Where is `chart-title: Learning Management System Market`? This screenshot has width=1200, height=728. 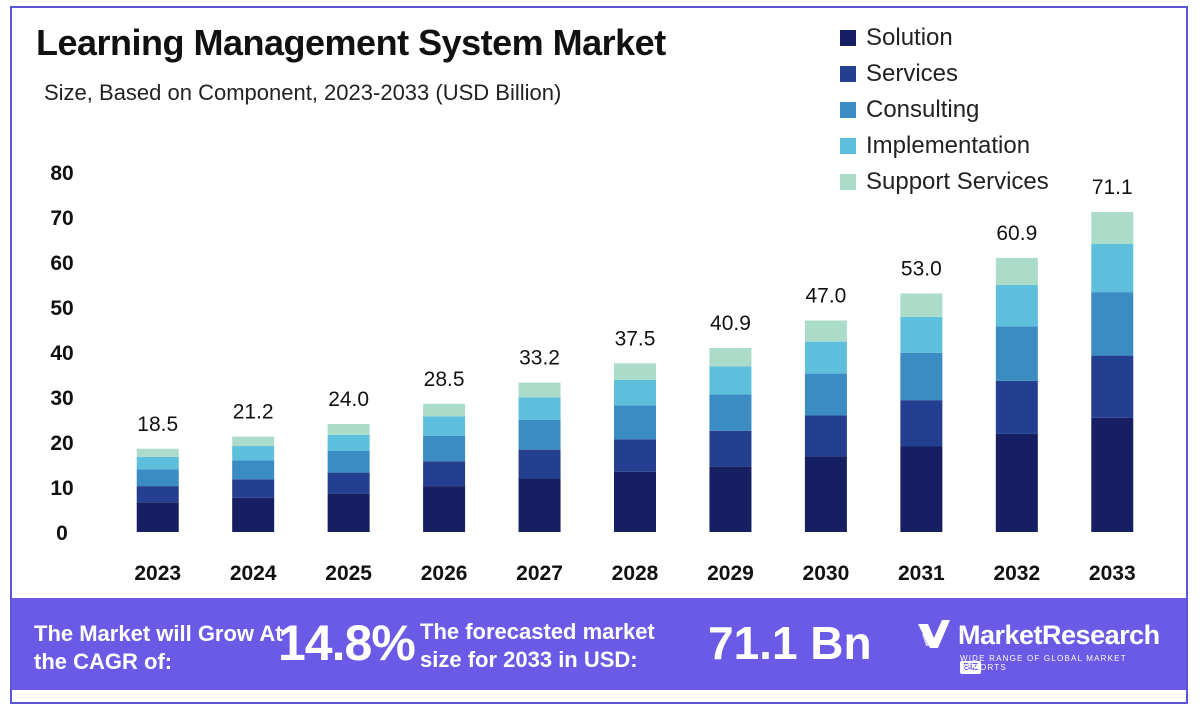
chart-title: Learning Management System Market is located at coordinates (351, 42).